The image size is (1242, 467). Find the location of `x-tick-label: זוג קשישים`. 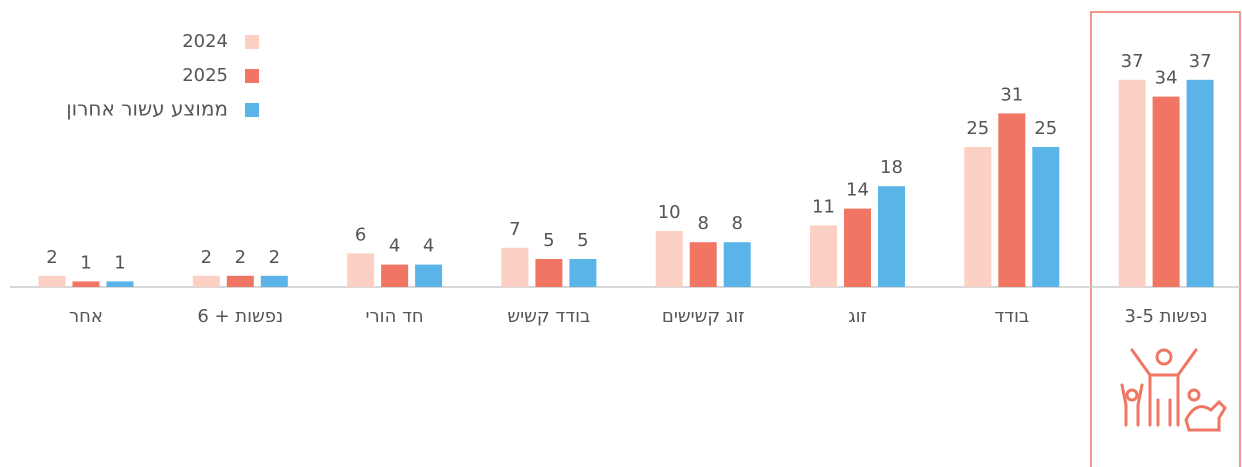

x-tick-label: זוג קשישים is located at coordinates (703, 316).